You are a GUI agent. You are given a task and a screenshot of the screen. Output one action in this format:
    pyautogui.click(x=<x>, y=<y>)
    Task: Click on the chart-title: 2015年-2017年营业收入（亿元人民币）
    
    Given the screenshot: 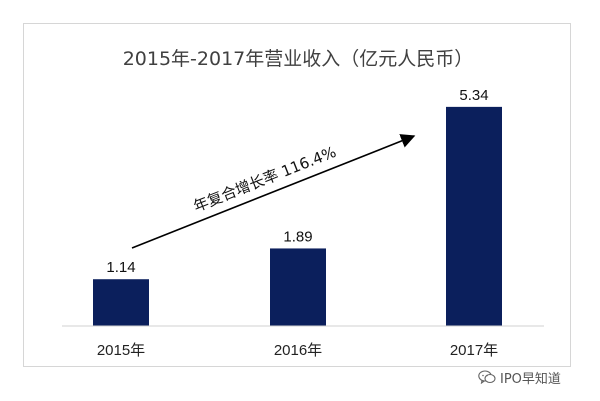 What is the action you would take?
    pyautogui.click(x=298, y=59)
    